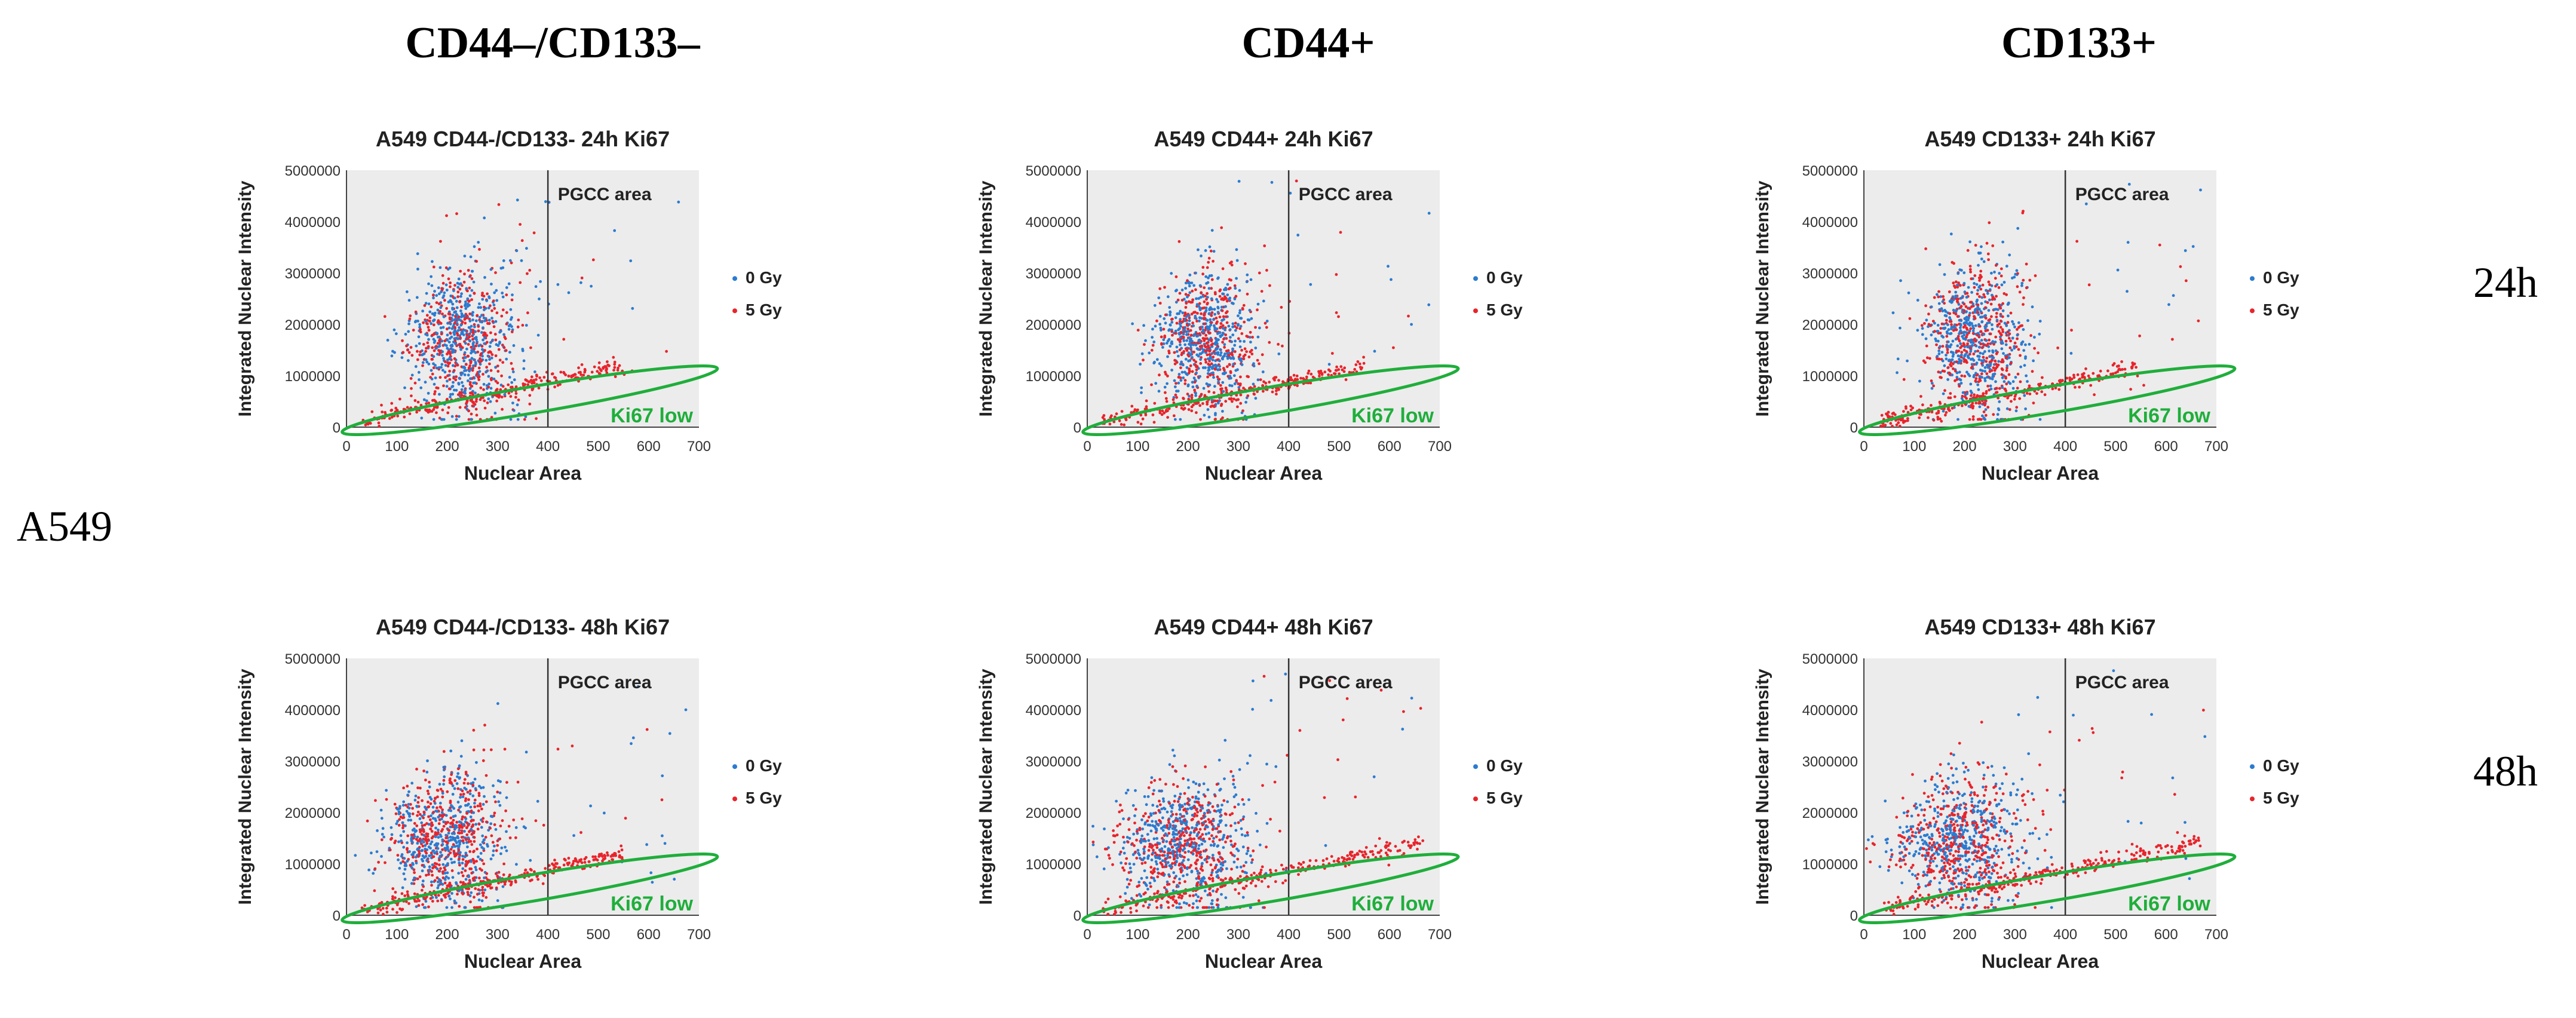 This screenshot has height=1018, width=2576. Describe the element at coordinates (2115, 447) in the screenshot. I see `x-tick-label: 500` at that location.